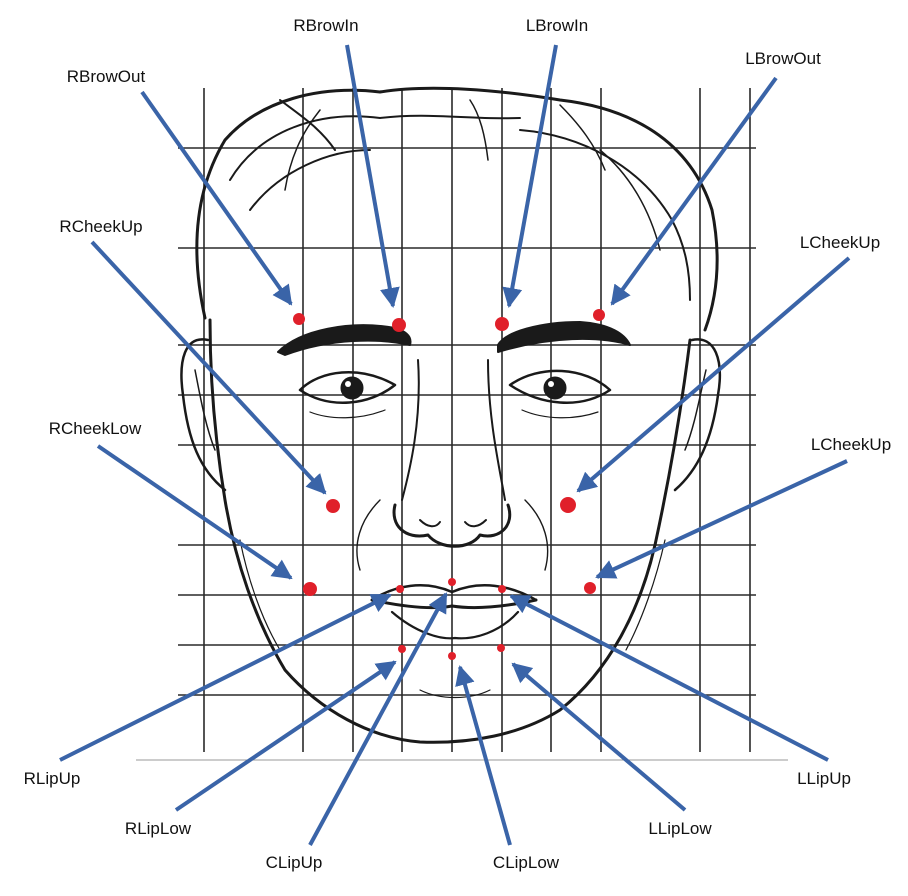 The width and height of the screenshot is (908, 896). I want to click on marker-rbrowout, so click(299, 319).